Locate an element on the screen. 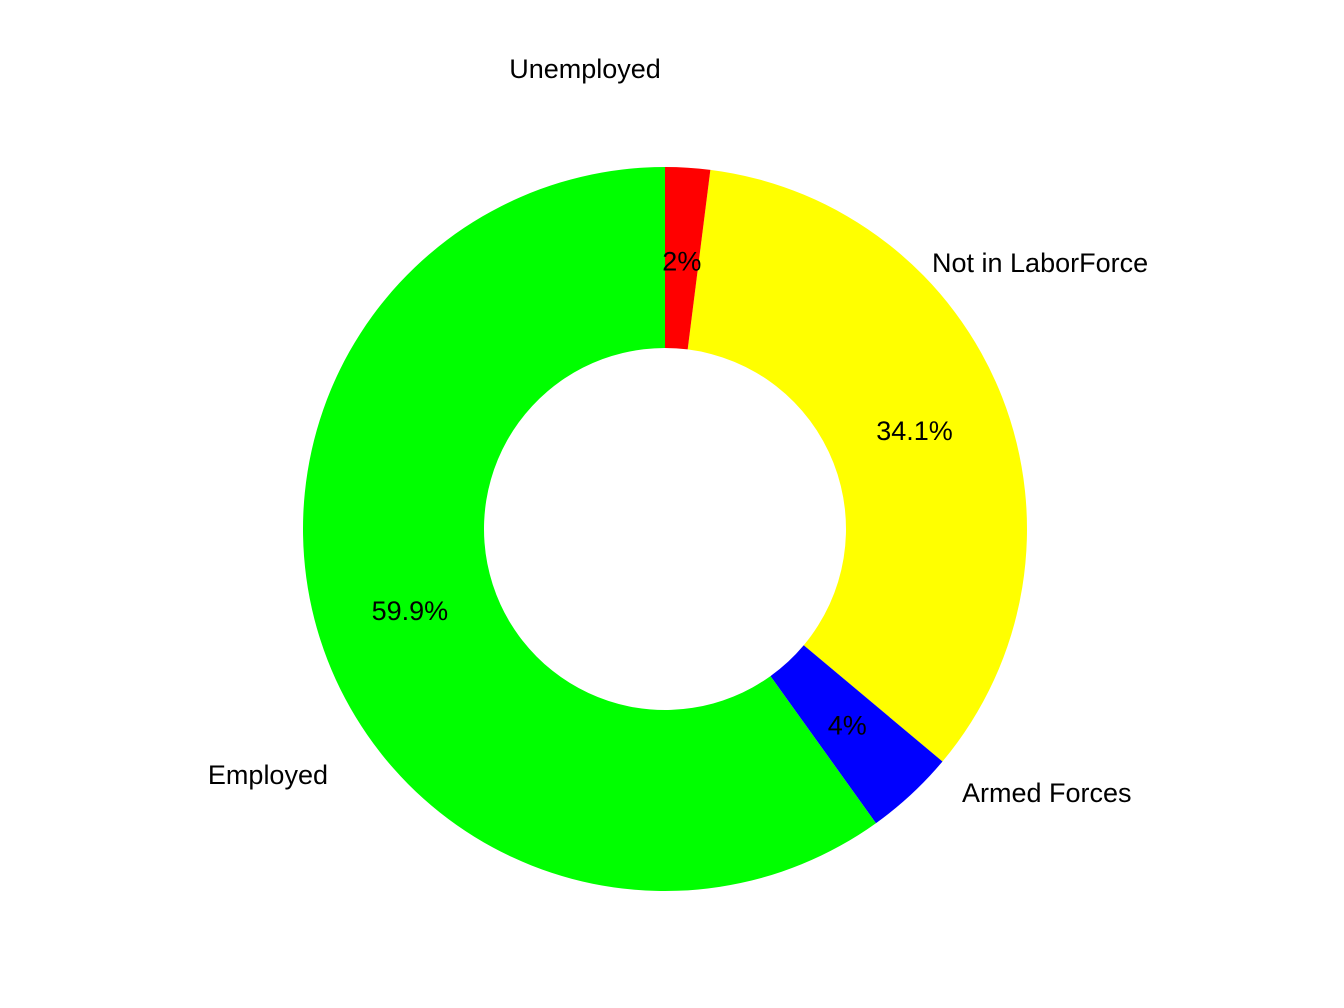 The image size is (1344, 1008). slice-not-in-laborforce is located at coordinates (857, 465).